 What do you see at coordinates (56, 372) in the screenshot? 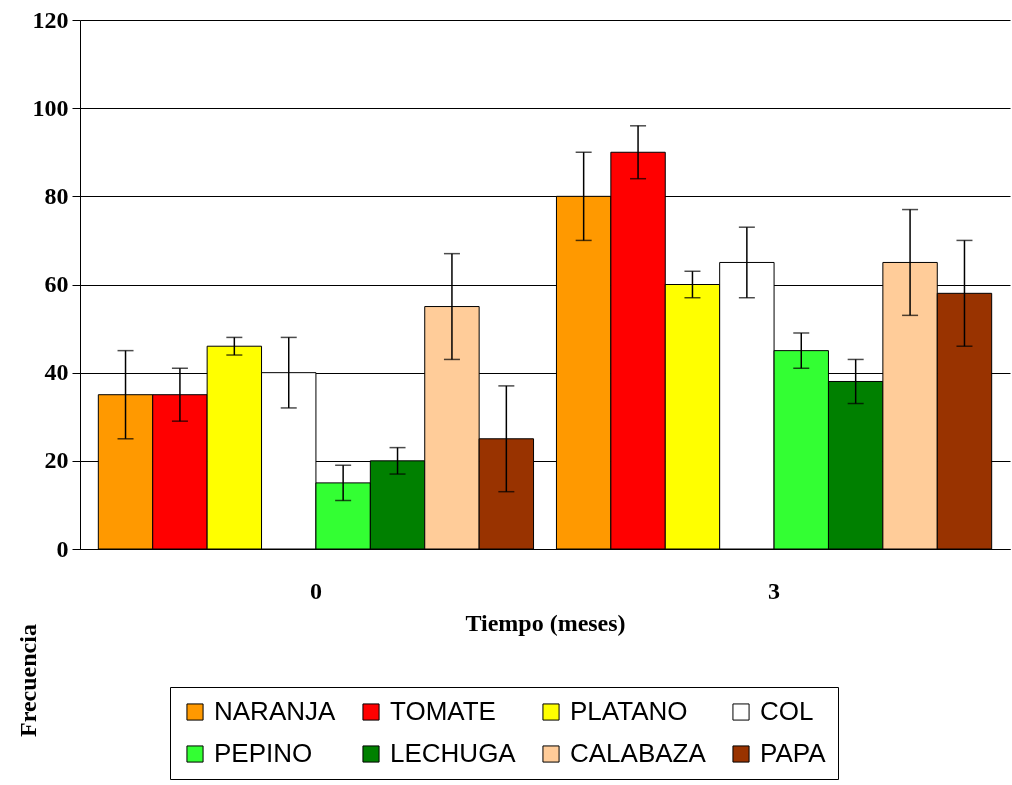
I see `y-tick-label: 40` at bounding box center [56, 372].